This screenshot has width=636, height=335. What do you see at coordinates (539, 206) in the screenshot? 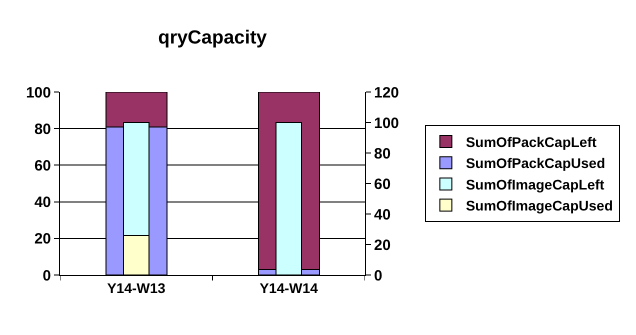
I see `legend-label: SumOfImageCapUsed` at bounding box center [539, 206].